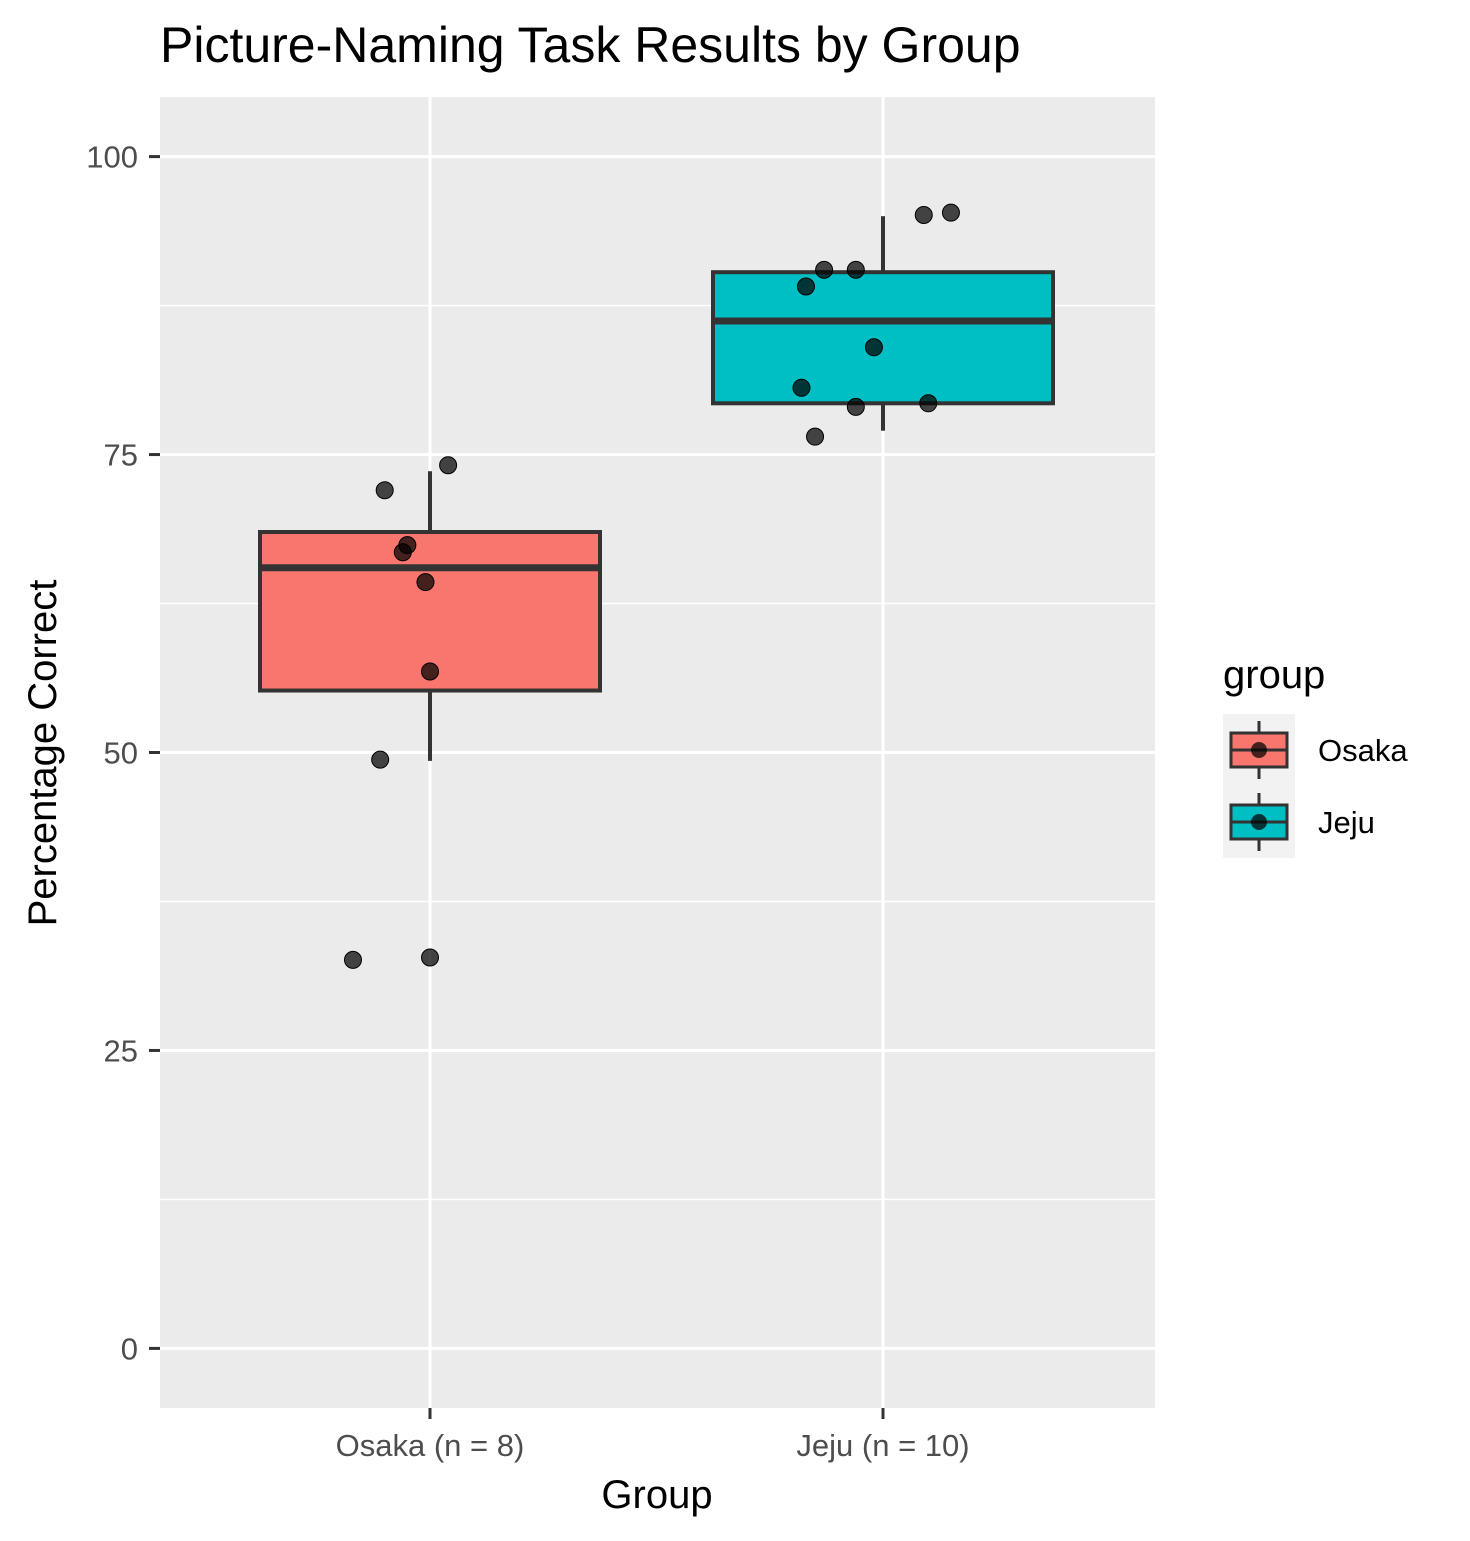 The image size is (1470, 1541). What do you see at coordinates (121, 1050) in the screenshot?
I see `y-tick-label: 25` at bounding box center [121, 1050].